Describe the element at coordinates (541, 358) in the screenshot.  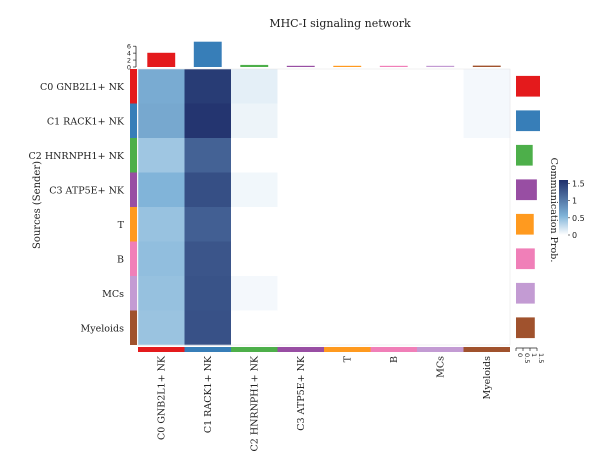
I see `right-bar-tick-label: 1.5` at that location.